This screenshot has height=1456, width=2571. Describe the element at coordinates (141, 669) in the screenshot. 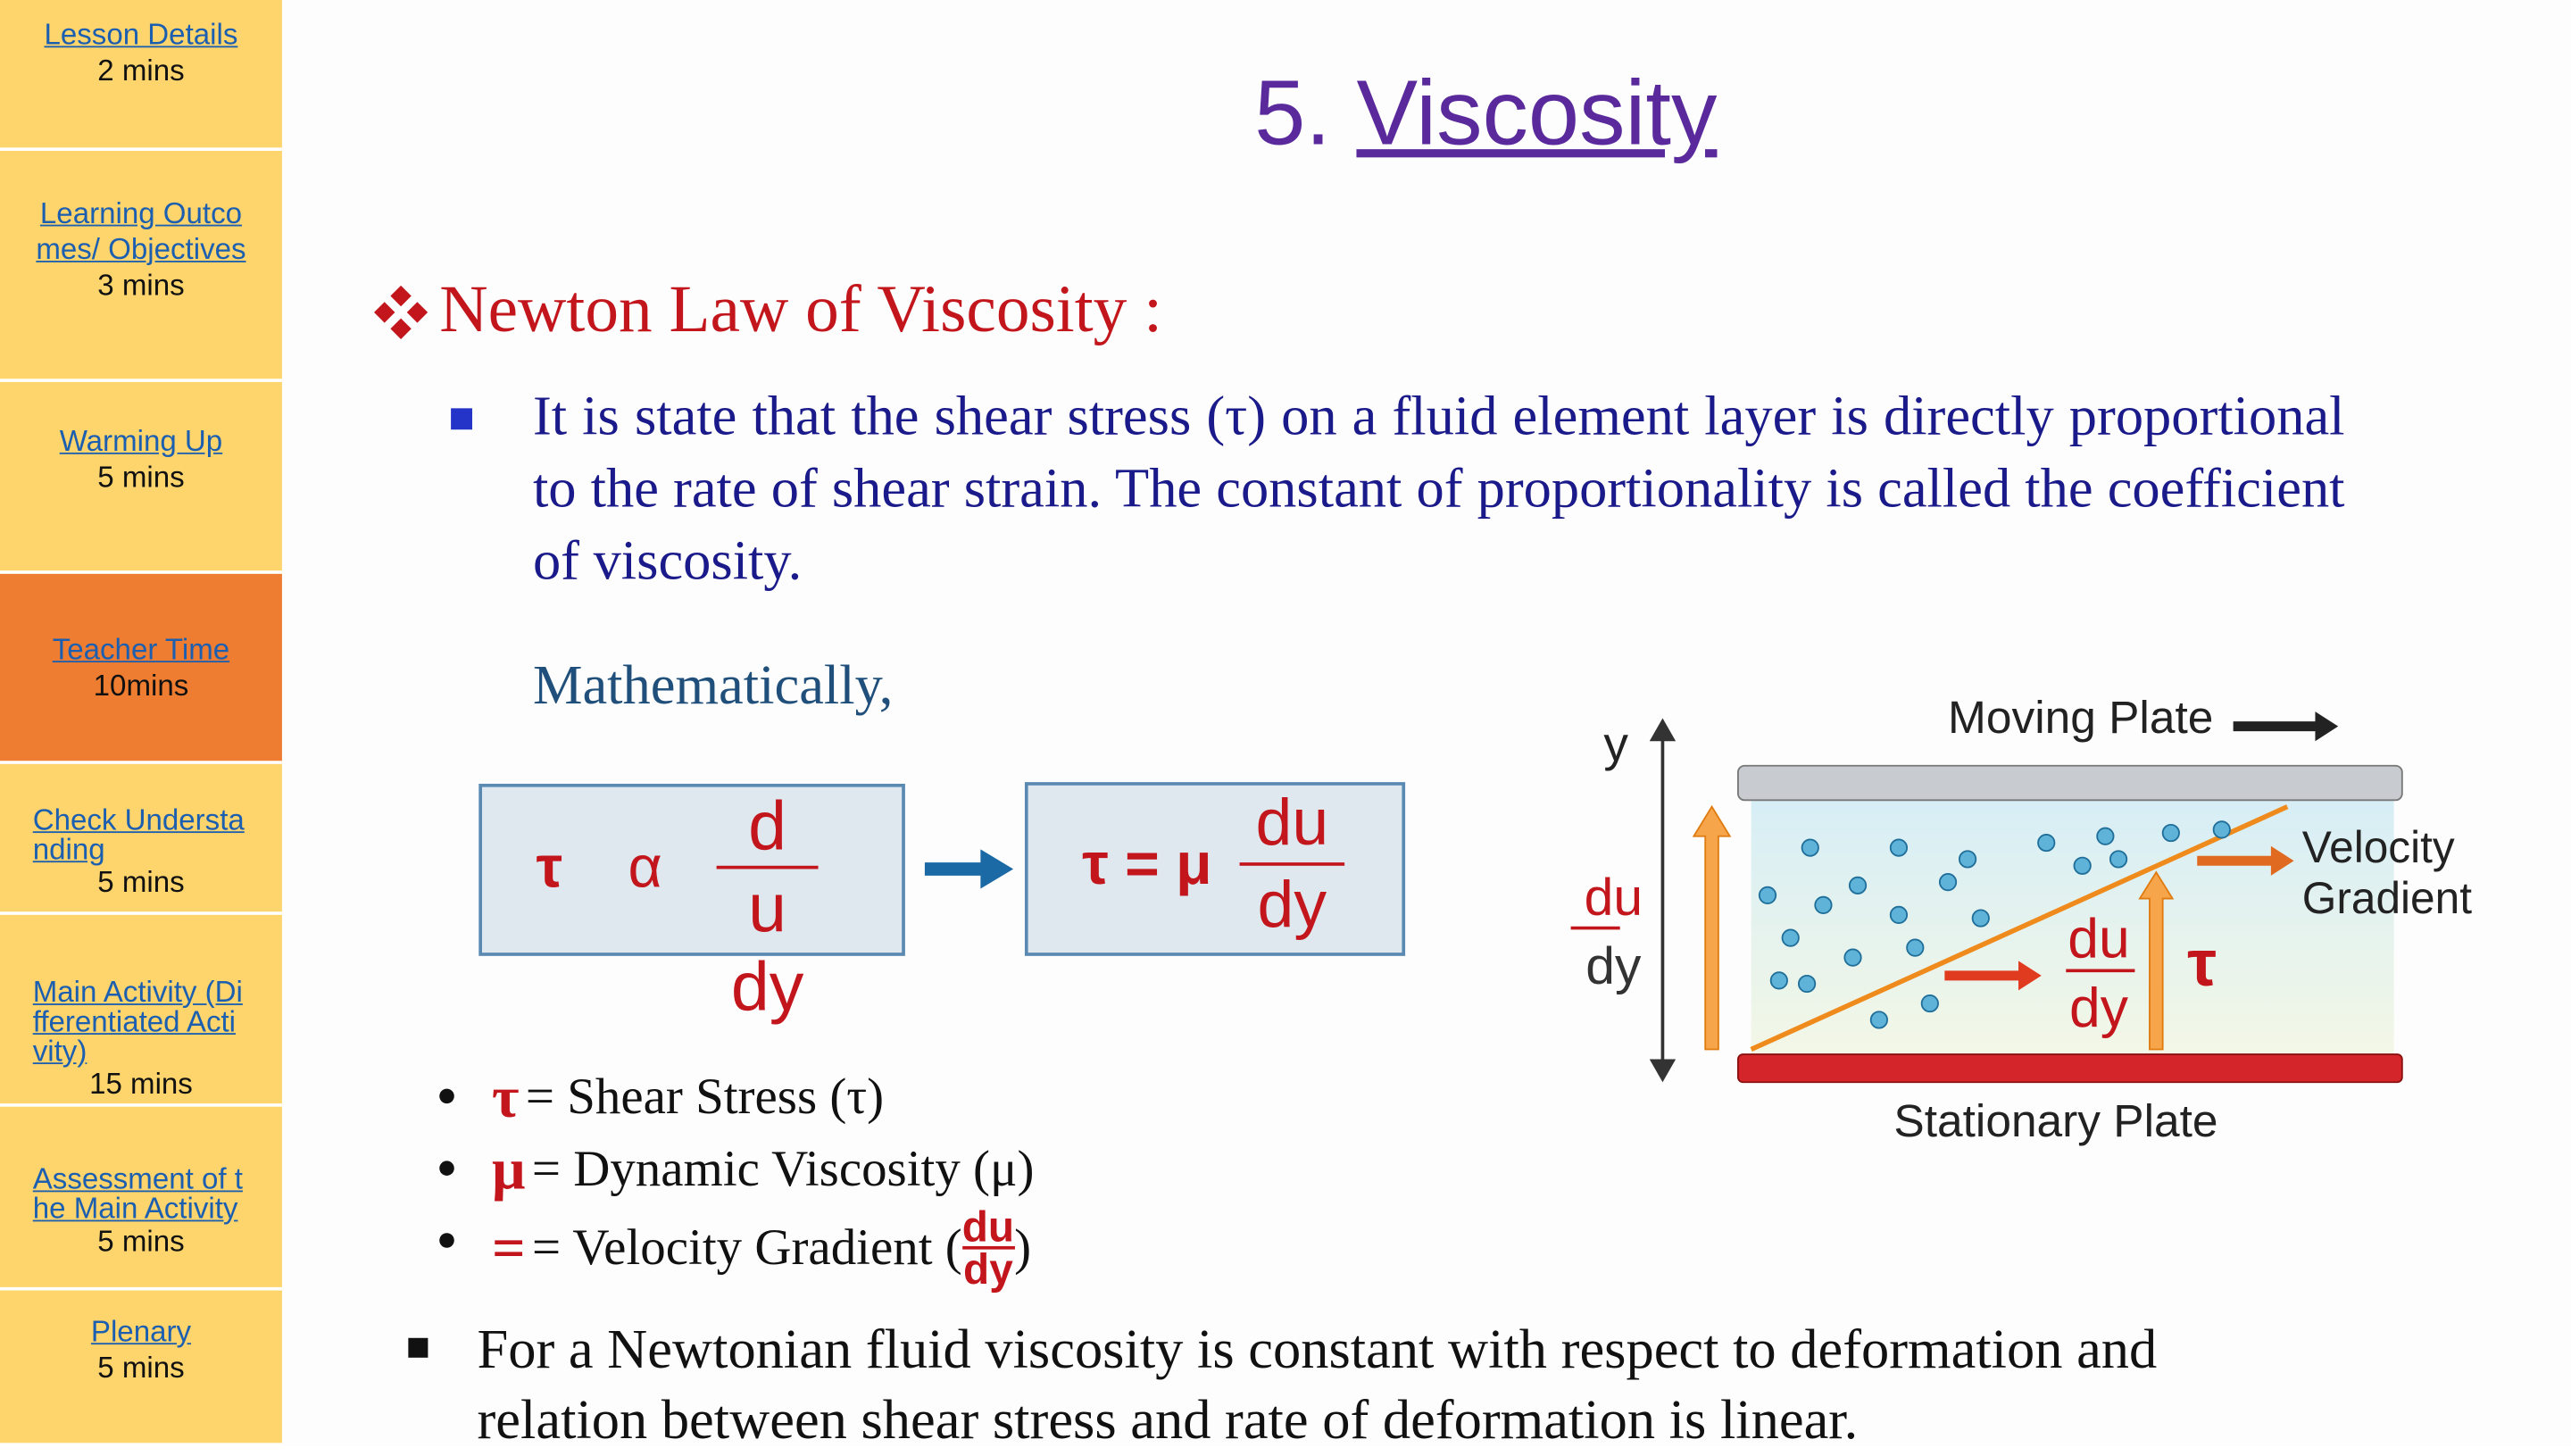

I see `sidebar-item: Teacher Time 10mins` at that location.